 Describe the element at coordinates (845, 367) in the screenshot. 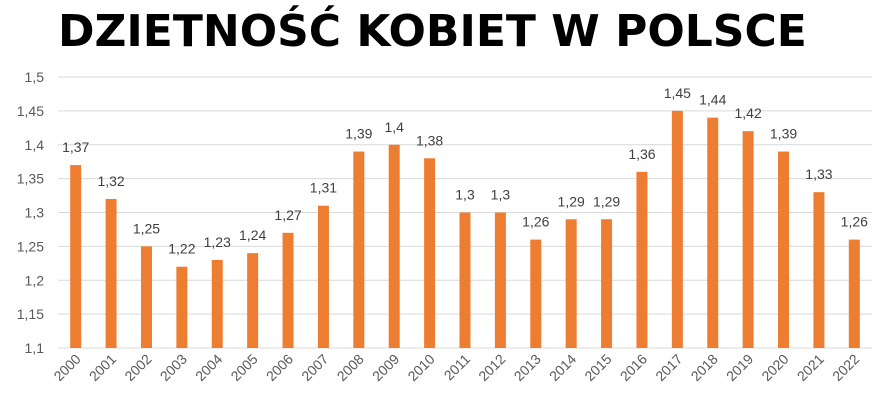

I see `x-tick-label: 2022` at that location.